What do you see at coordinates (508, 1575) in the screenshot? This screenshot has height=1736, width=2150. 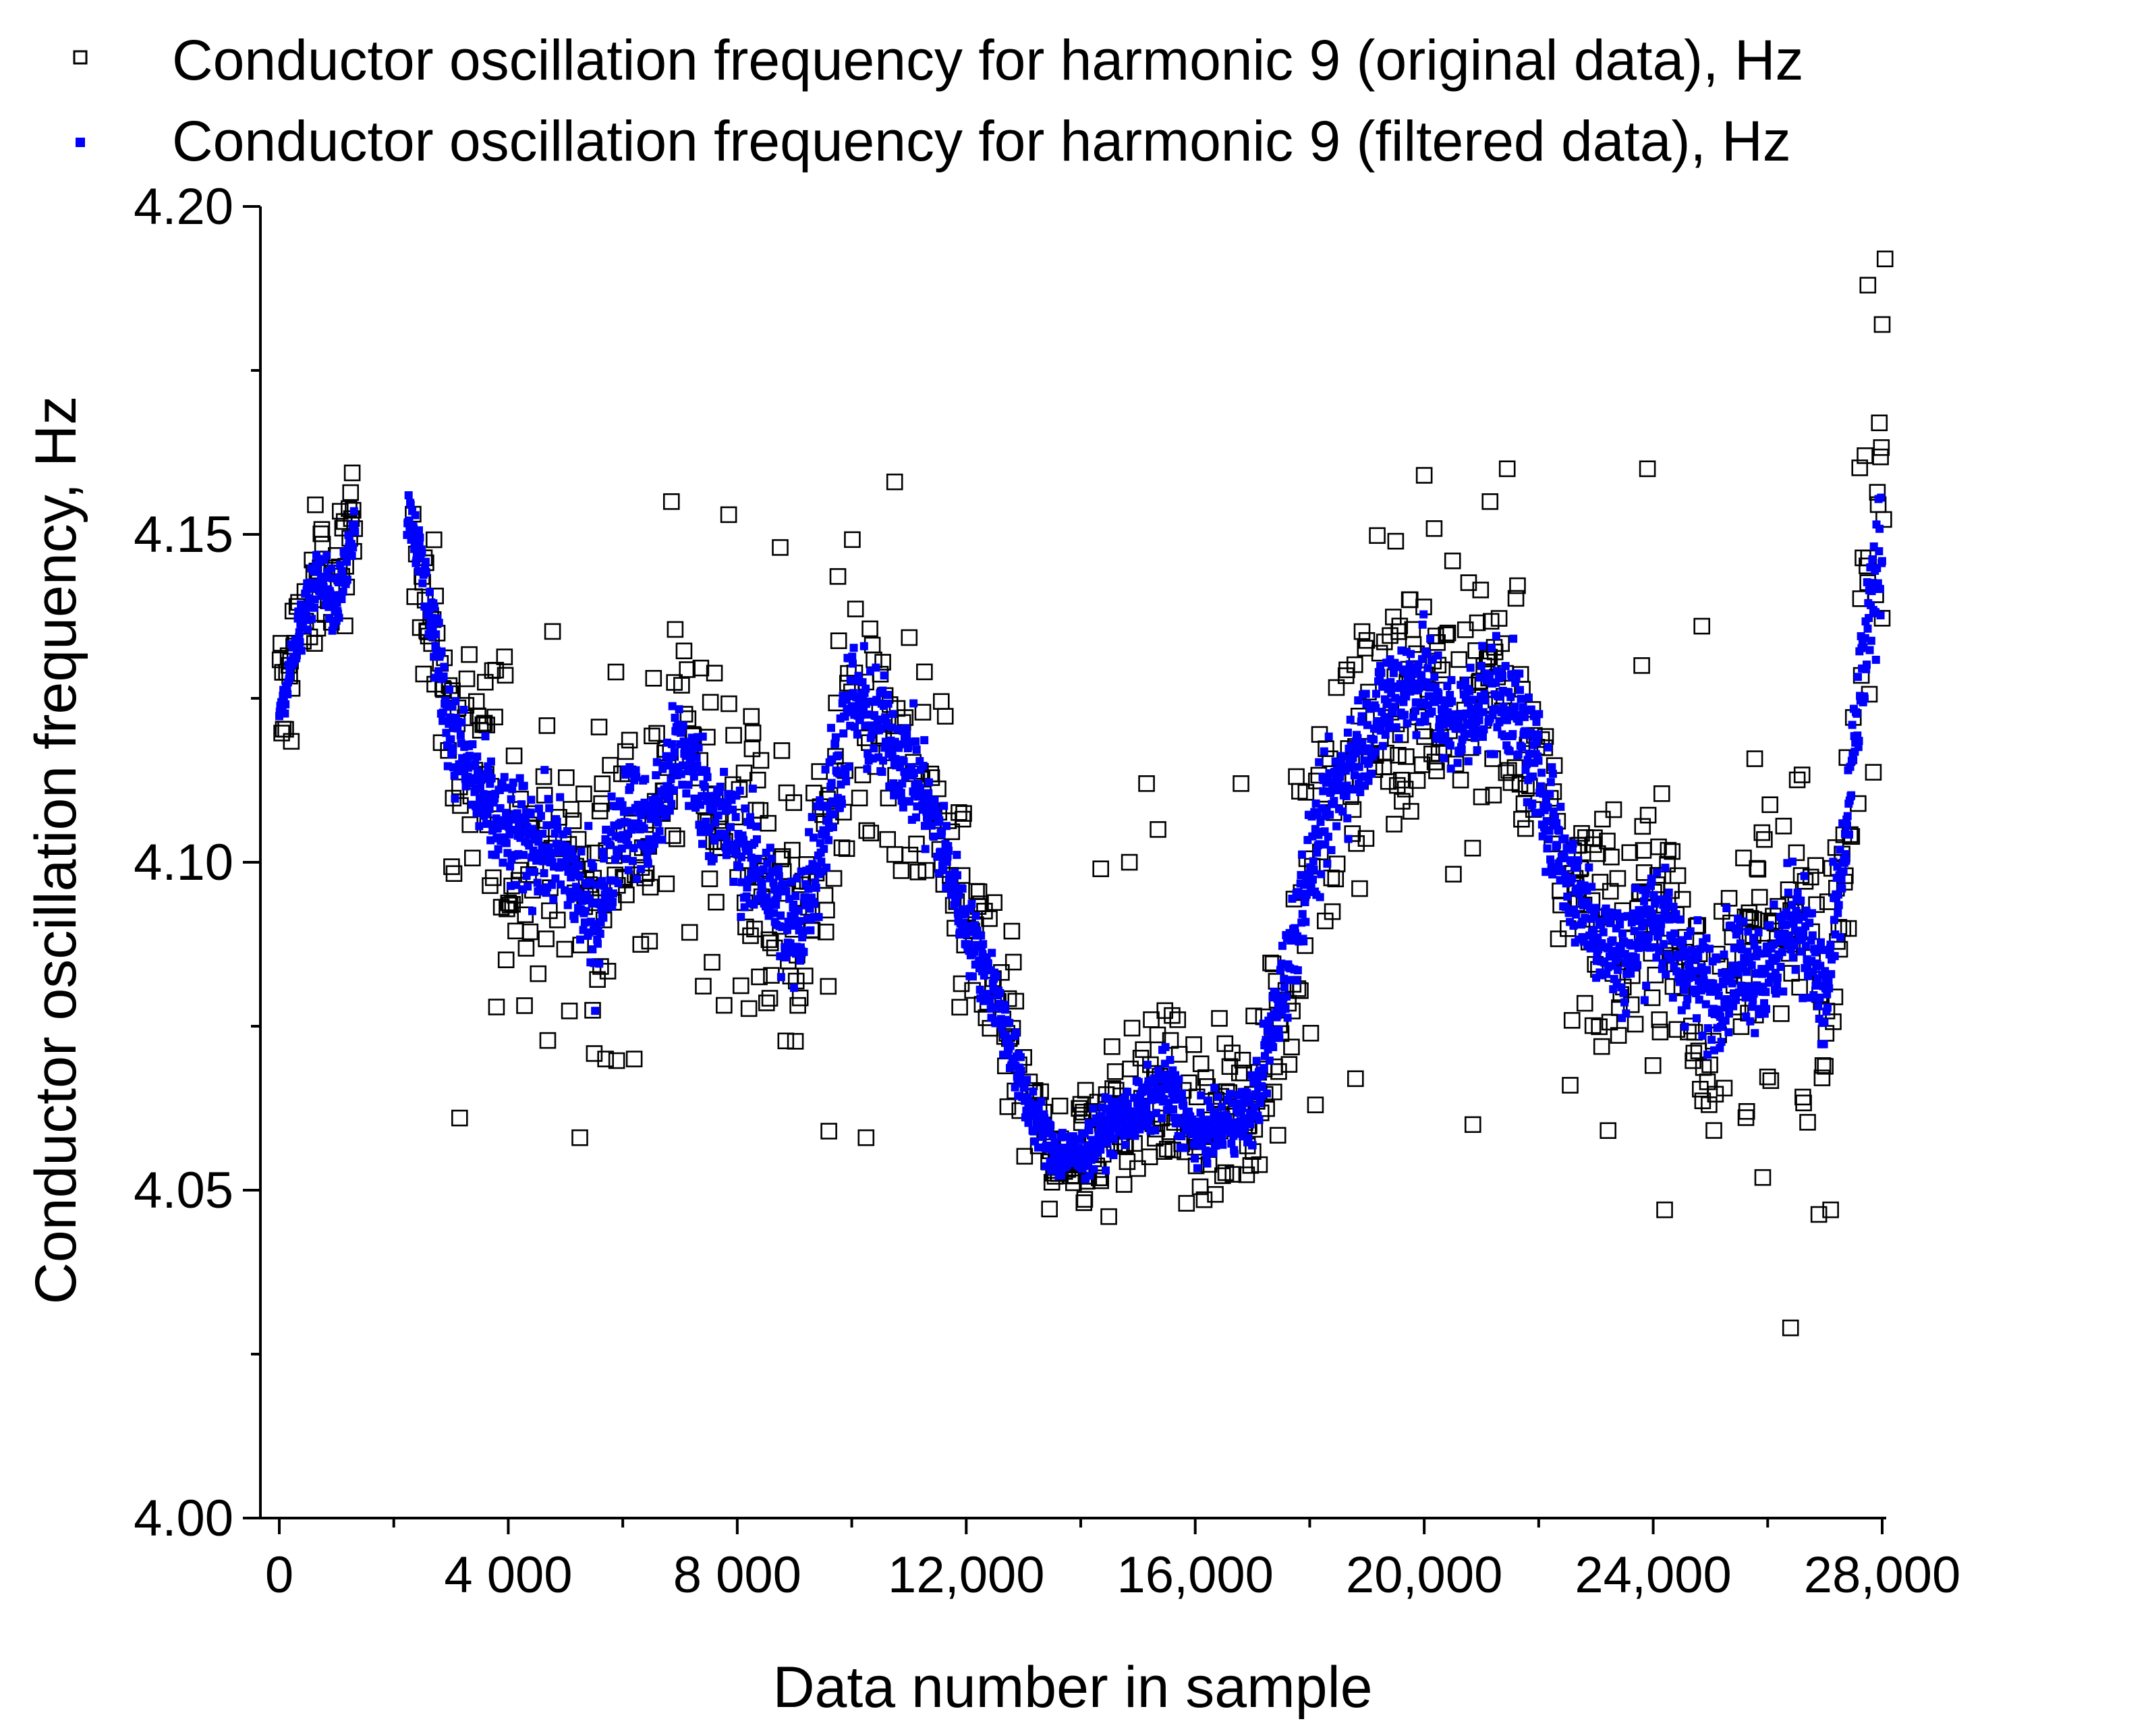 I see `x-tick-label: 4 000` at bounding box center [508, 1575].